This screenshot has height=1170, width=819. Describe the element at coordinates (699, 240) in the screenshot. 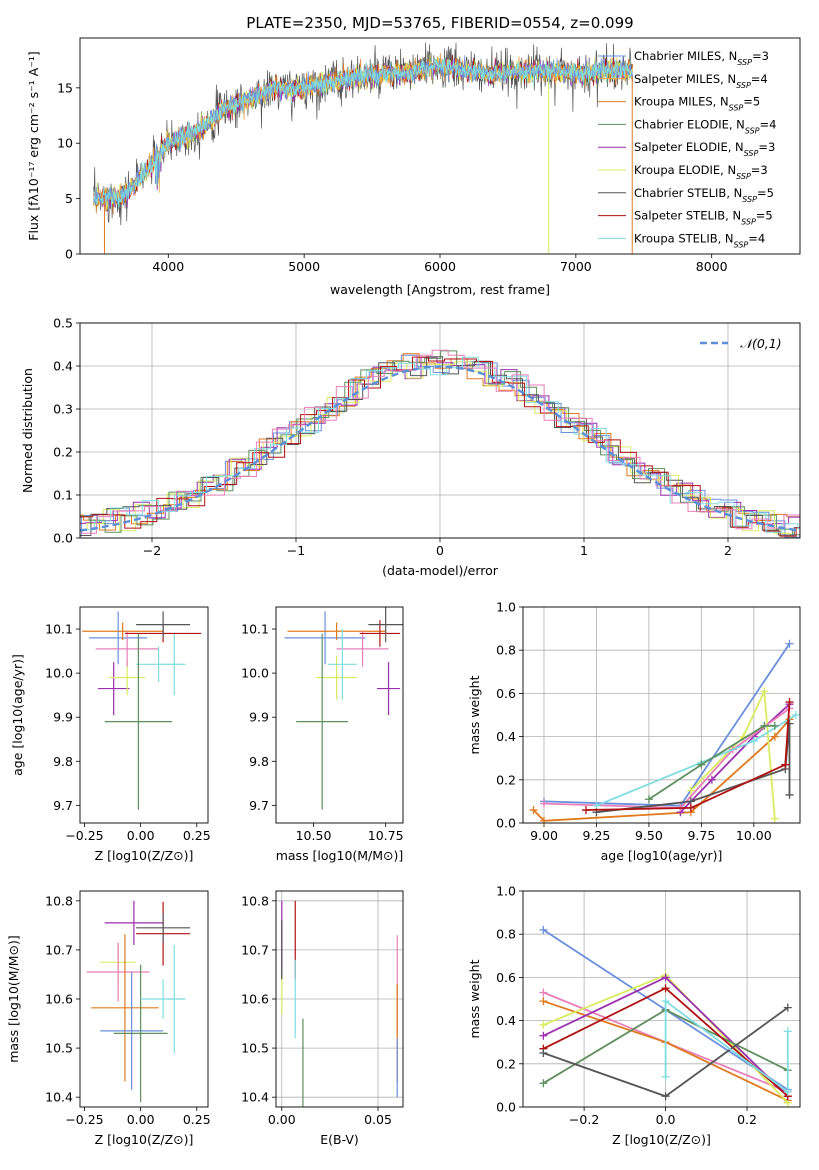

I see `legend-entry: Kroupa STELIB, NSSP=4` at that location.